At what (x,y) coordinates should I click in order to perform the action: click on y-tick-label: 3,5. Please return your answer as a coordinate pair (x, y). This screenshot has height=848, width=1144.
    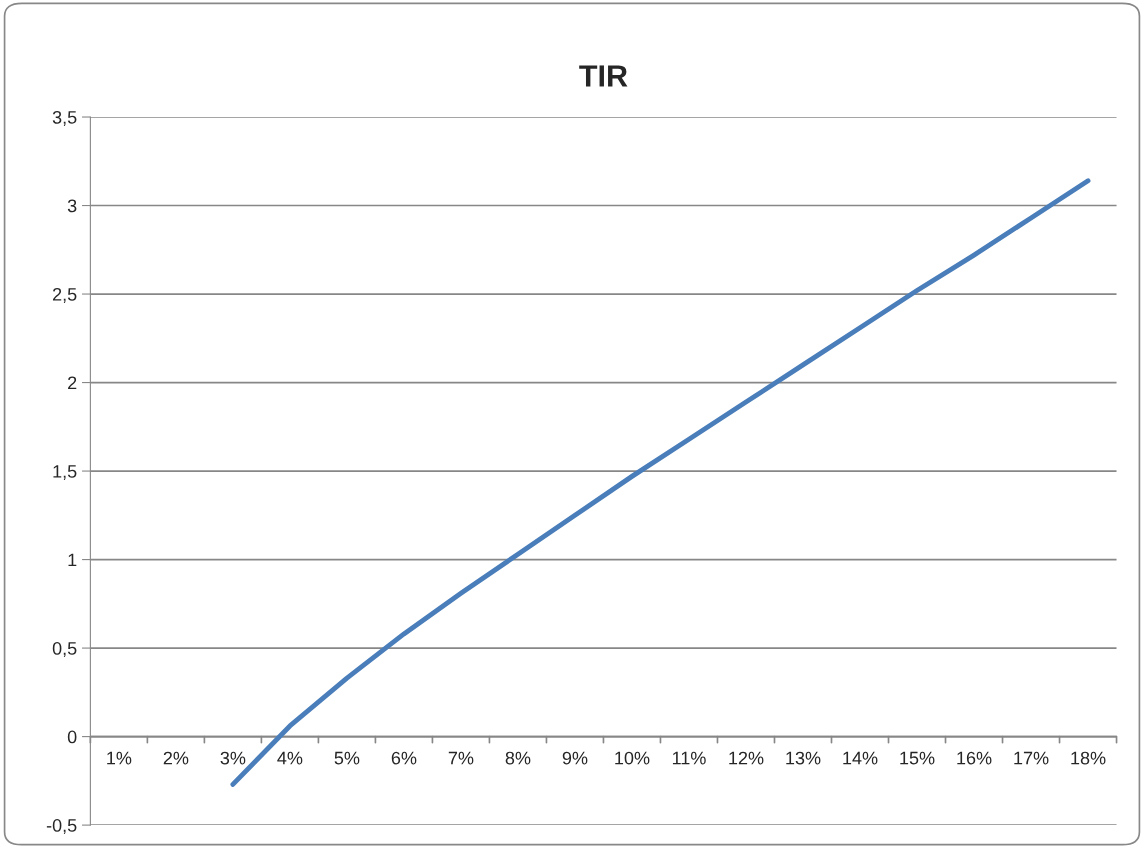
    Looking at the image, I should click on (64, 118).